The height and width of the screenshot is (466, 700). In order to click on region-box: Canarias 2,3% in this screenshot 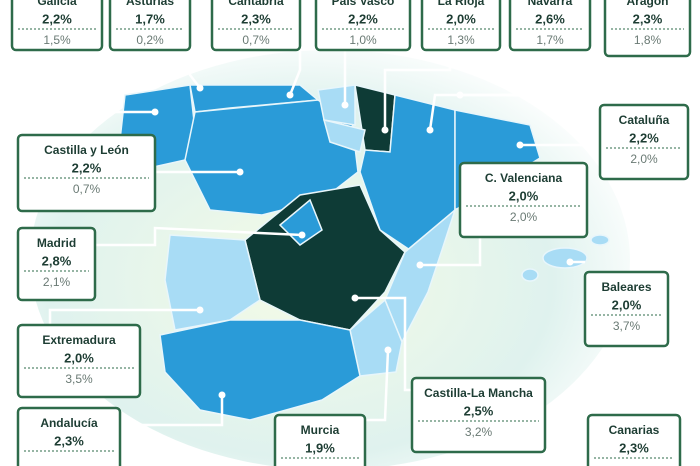, I will do `click(634, 439)`.